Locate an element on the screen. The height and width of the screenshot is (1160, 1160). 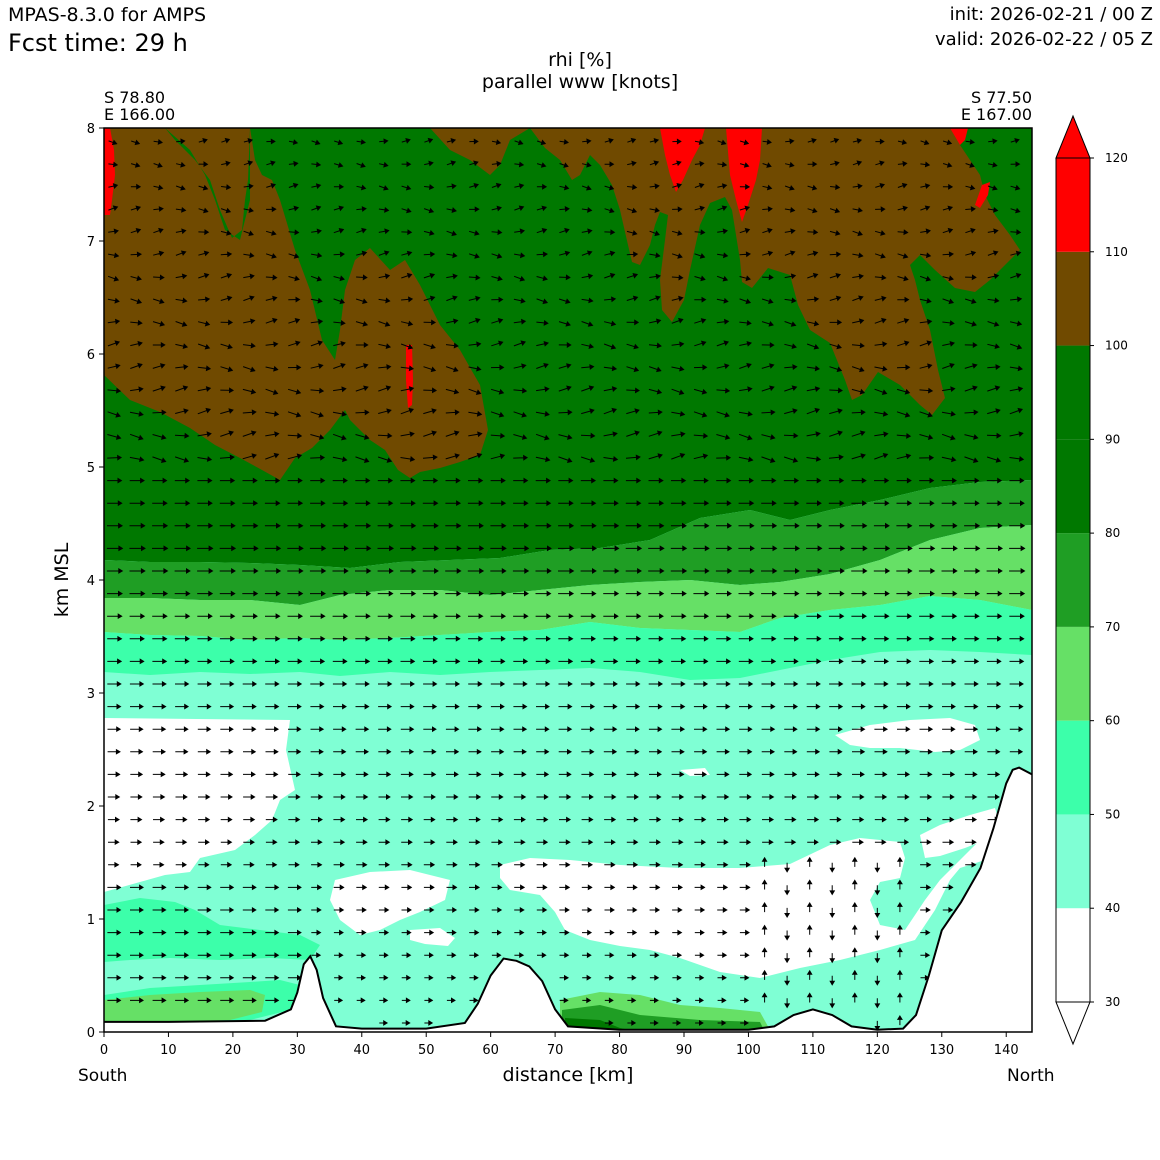
y-tick-label: 2 is located at coordinates (91, 807).